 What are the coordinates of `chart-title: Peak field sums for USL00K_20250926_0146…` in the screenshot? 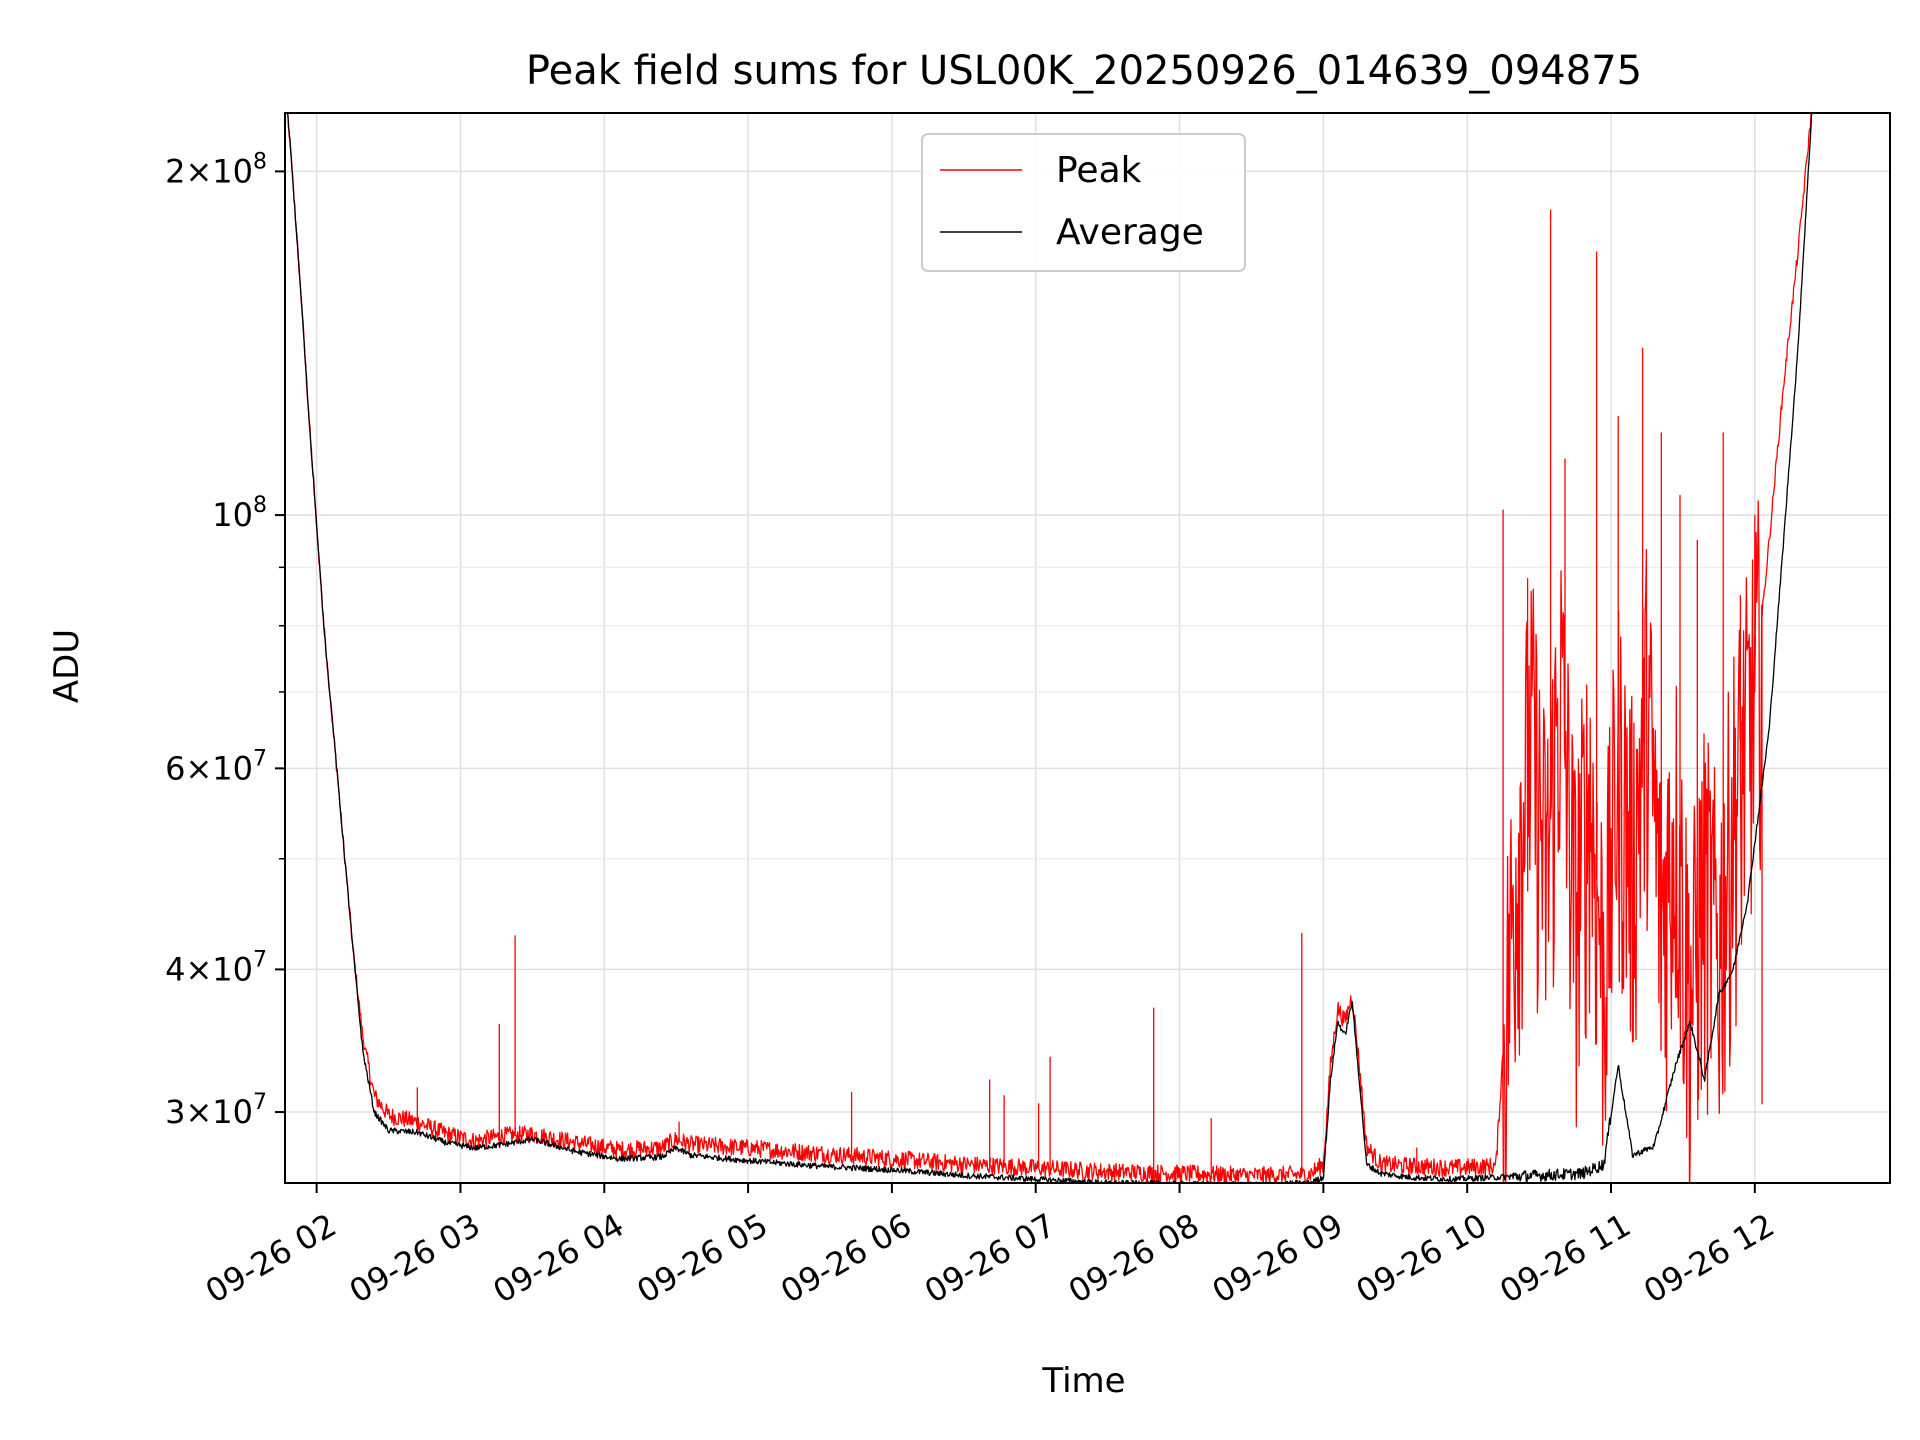 It's located at (1084, 71).